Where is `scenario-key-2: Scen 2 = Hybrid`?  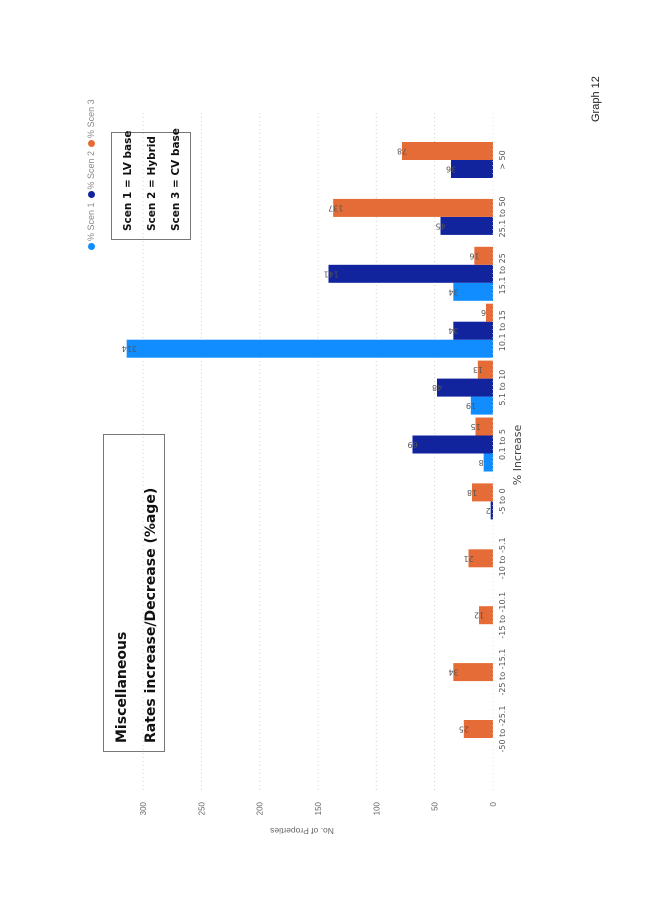
scenario-key-2: Scen 2 = Hybrid is located at coordinates (152, 183).